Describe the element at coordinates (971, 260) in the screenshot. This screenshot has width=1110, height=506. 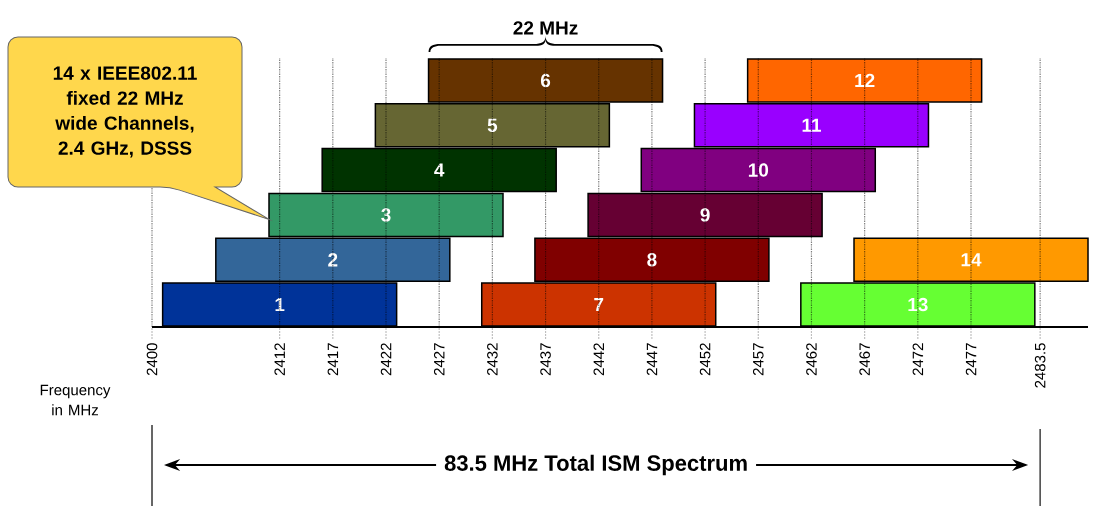
I see `series-label: 14` at that location.